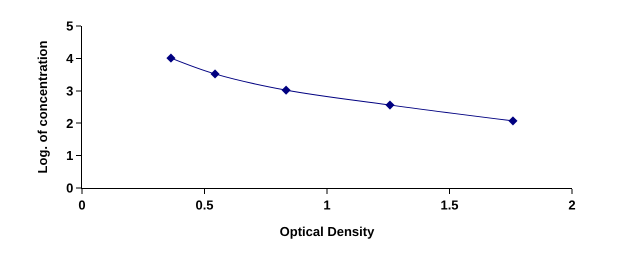 The height and width of the screenshot is (262, 642). I want to click on y-tick-label: 0, so click(70, 188).